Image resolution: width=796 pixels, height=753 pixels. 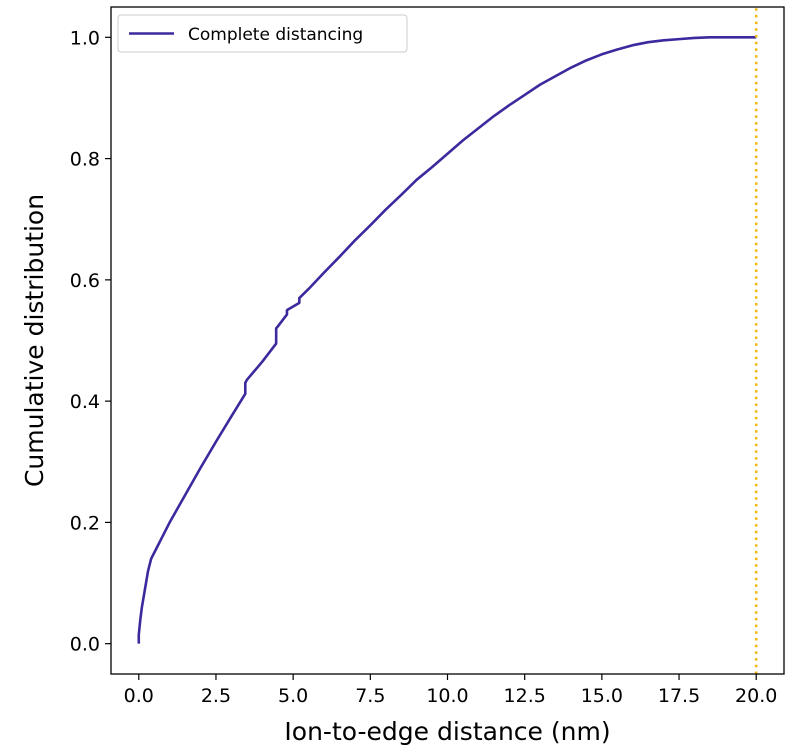 I want to click on x-tick-label: 5.0, so click(x=293, y=696).